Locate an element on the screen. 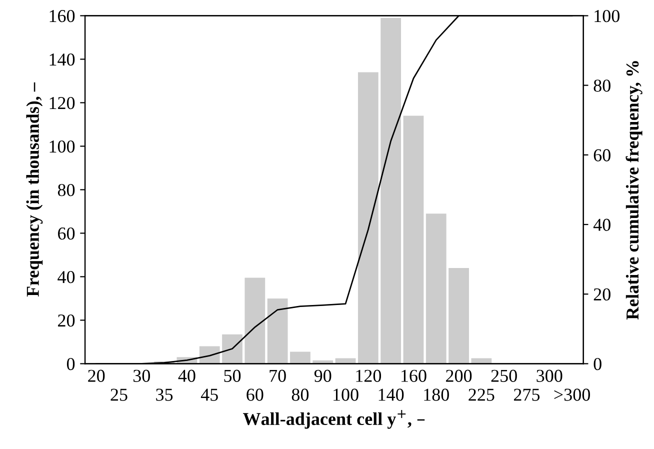 The width and height of the screenshot is (654, 449). y-tick-label: 160 is located at coordinates (62, 16).